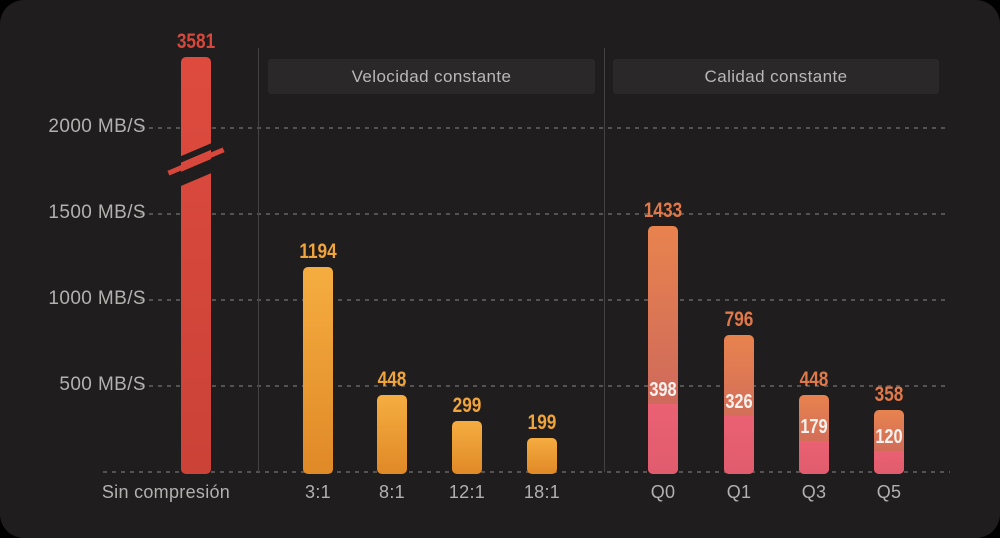  I want to click on section-header-quality-label: Calidad constante, so click(776, 76).